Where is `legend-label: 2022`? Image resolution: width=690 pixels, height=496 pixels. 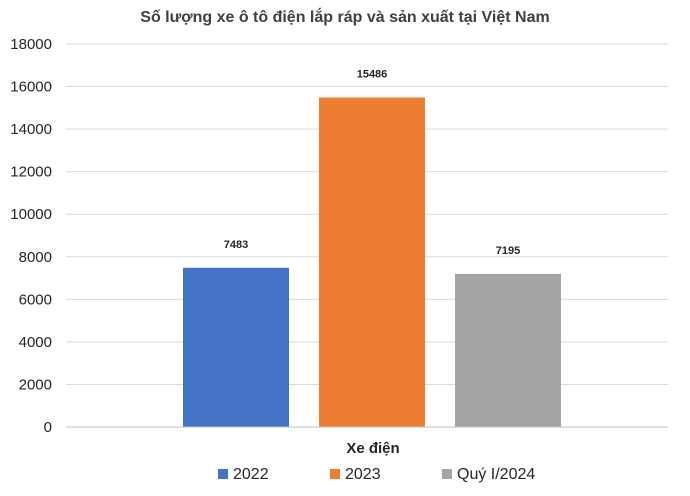
legend-label: 2022 is located at coordinates (251, 474).